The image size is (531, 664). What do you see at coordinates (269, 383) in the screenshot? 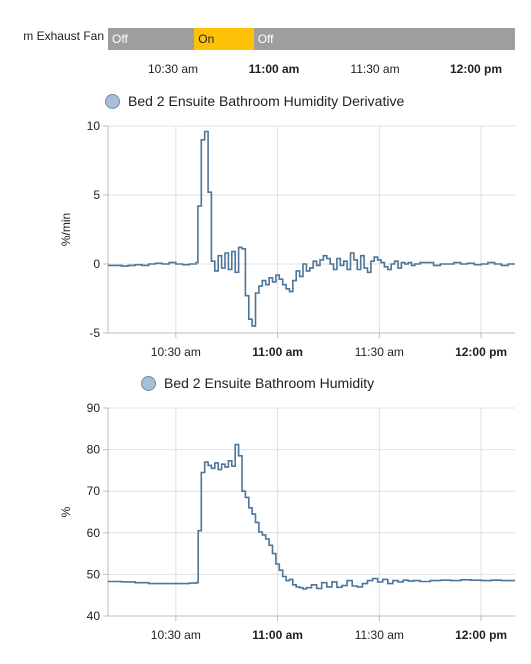
I see `legend-label: Bed 2 Ensuite Bathroom Humidity` at bounding box center [269, 383].